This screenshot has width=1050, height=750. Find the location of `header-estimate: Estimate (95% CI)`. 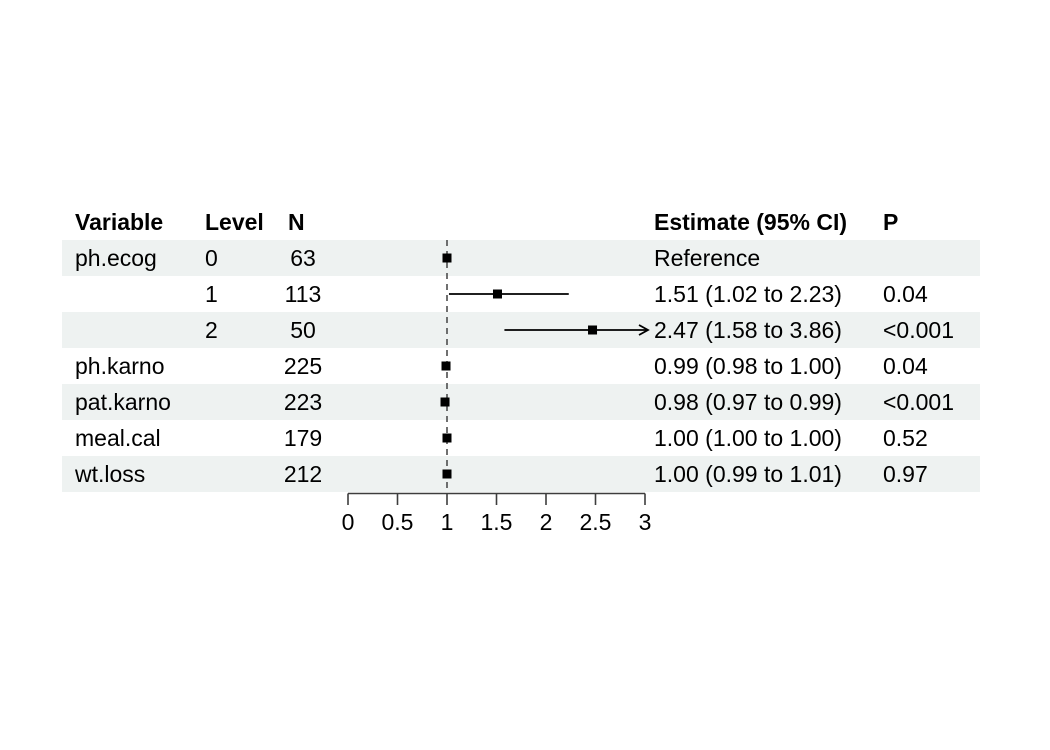

header-estimate: Estimate (95% CI) is located at coordinates (751, 222).